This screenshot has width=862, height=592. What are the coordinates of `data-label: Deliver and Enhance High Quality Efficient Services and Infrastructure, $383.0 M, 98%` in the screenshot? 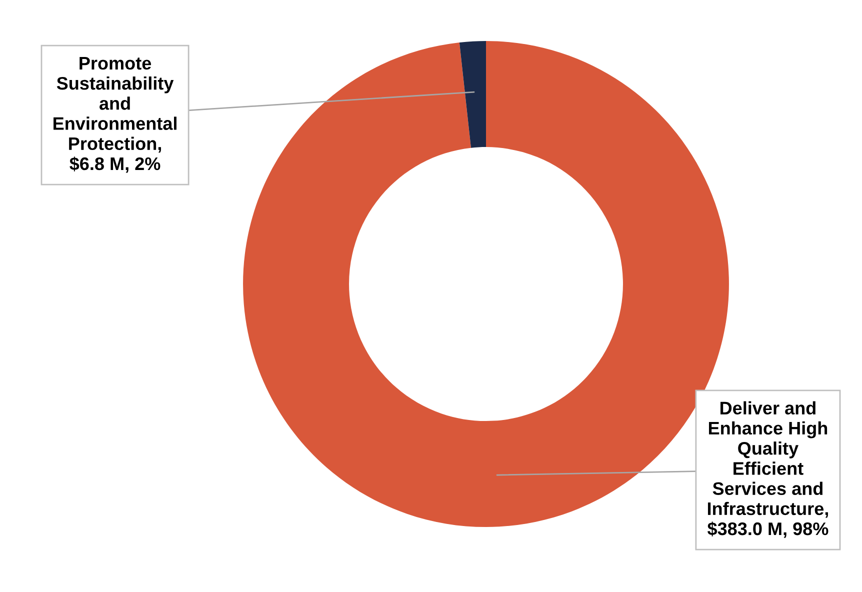 It's located at (767, 469).